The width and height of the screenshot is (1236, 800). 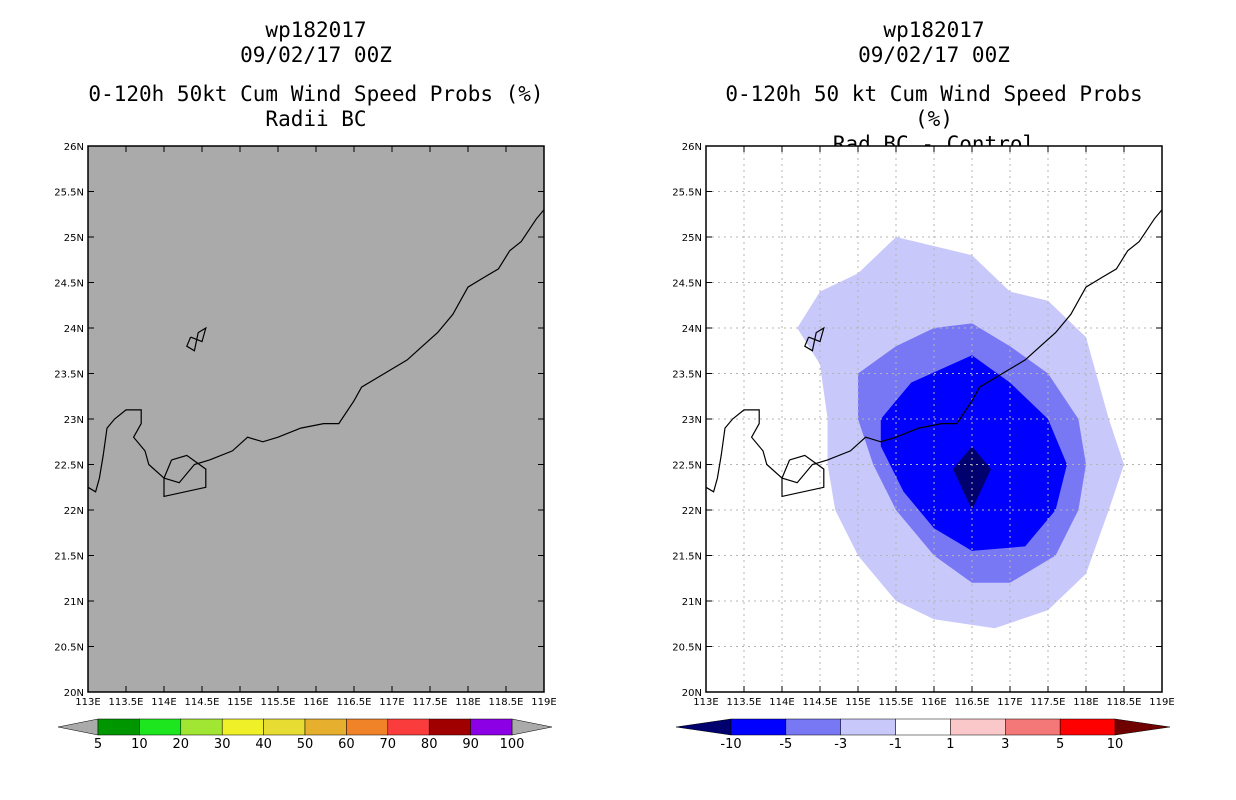 I want to click on colorbar-label: -1, so click(x=895, y=744).